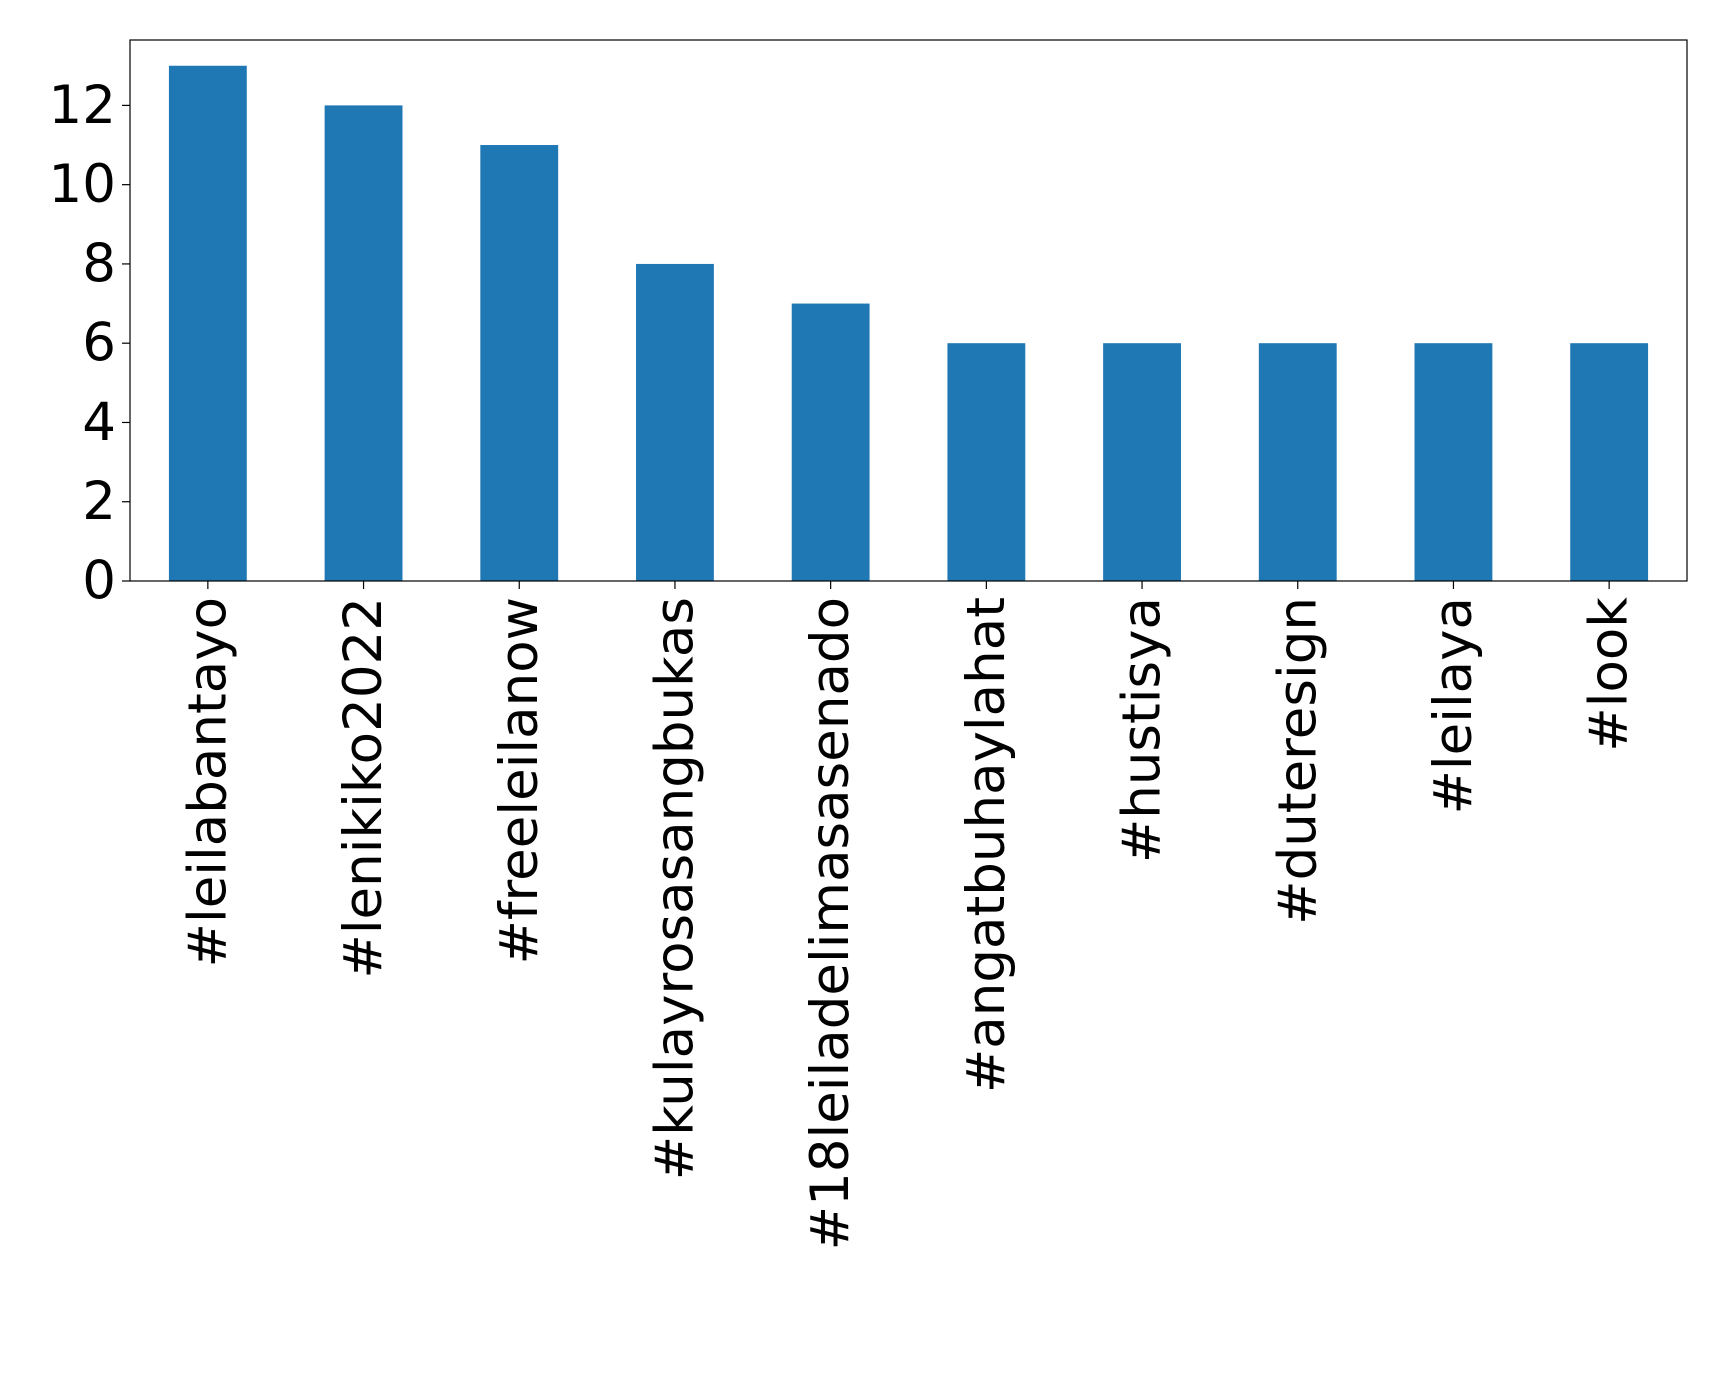  What do you see at coordinates (986, 845) in the screenshot?
I see `x-tick-label: #angatbuhaylahat` at bounding box center [986, 845].